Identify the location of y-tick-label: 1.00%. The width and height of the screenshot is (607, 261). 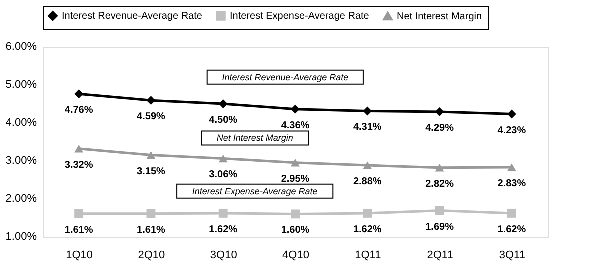
(22, 237).